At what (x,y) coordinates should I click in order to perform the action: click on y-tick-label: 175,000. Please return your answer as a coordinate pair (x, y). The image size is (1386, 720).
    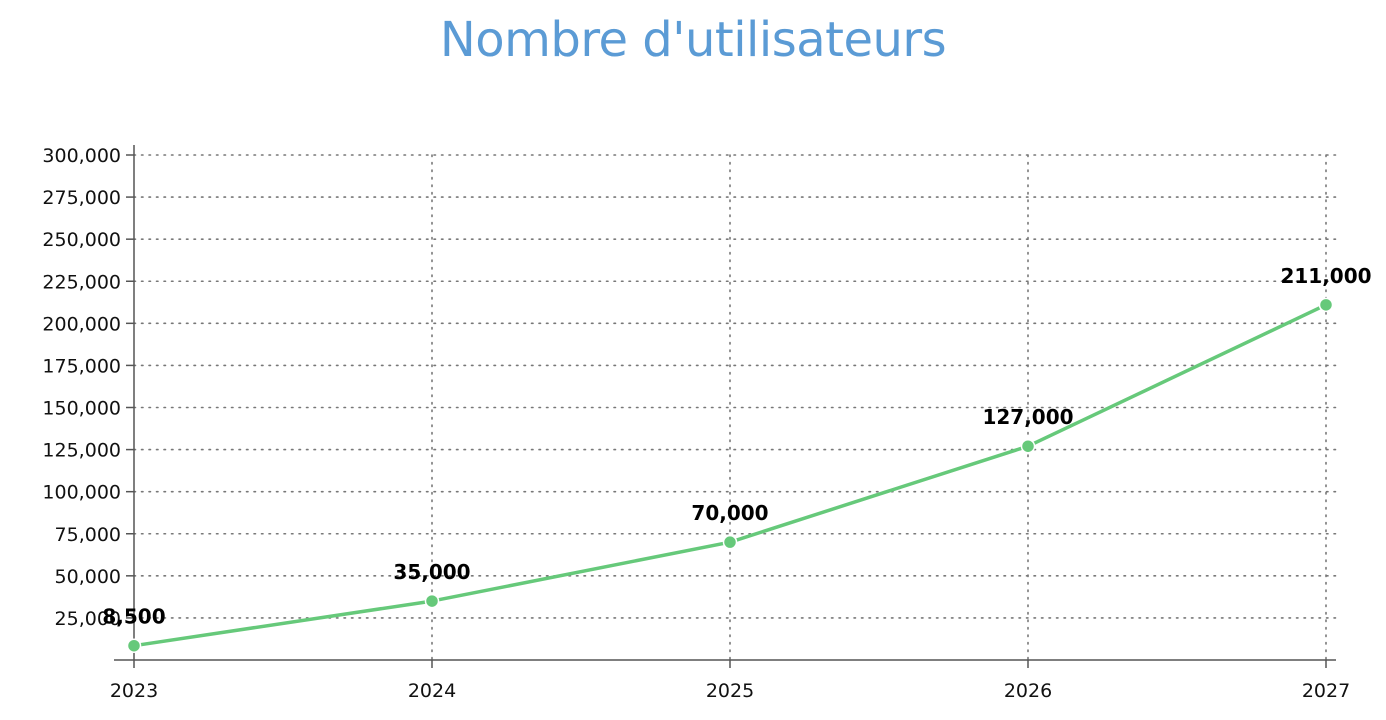
    Looking at the image, I should click on (81, 366).